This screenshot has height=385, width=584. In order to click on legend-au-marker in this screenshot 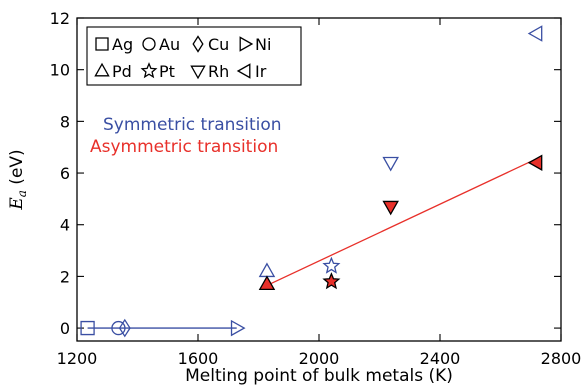, I will do `click(149, 44)`.